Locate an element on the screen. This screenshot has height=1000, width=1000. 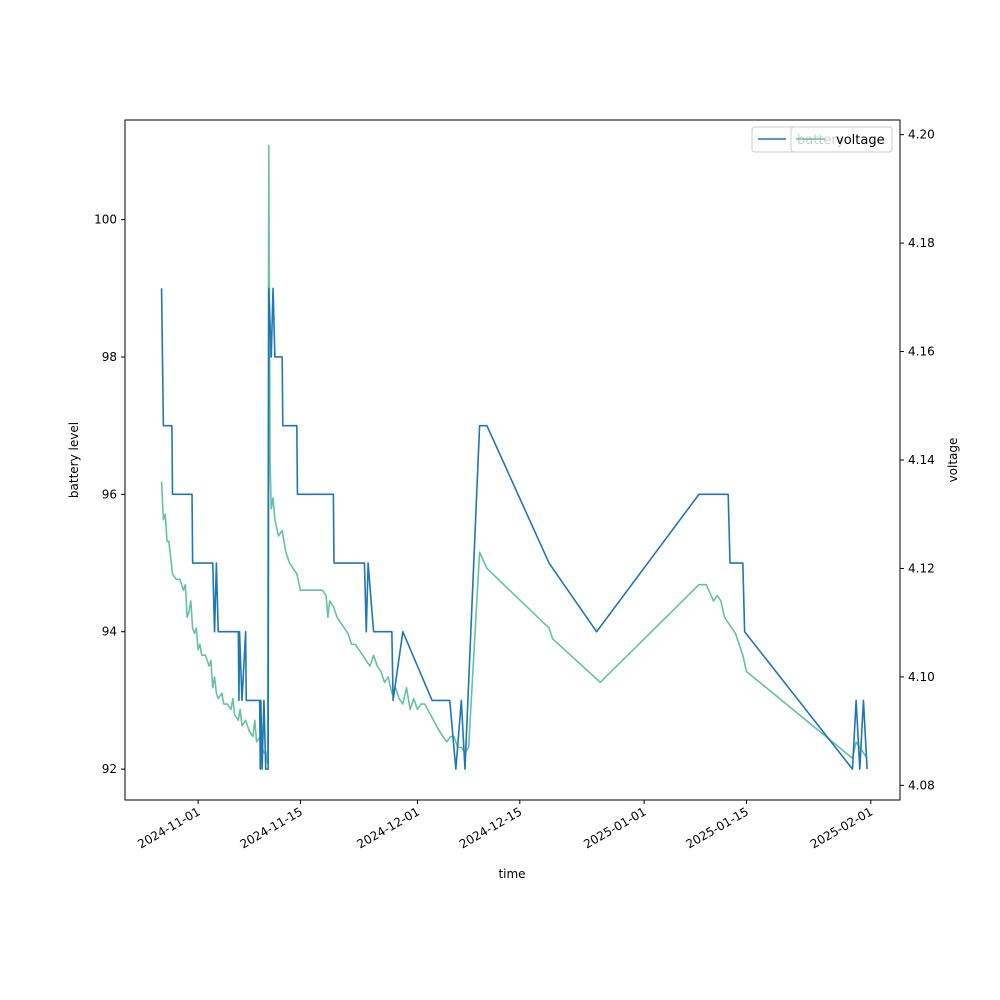
right-y-axis-label: voltage is located at coordinates (953, 460).